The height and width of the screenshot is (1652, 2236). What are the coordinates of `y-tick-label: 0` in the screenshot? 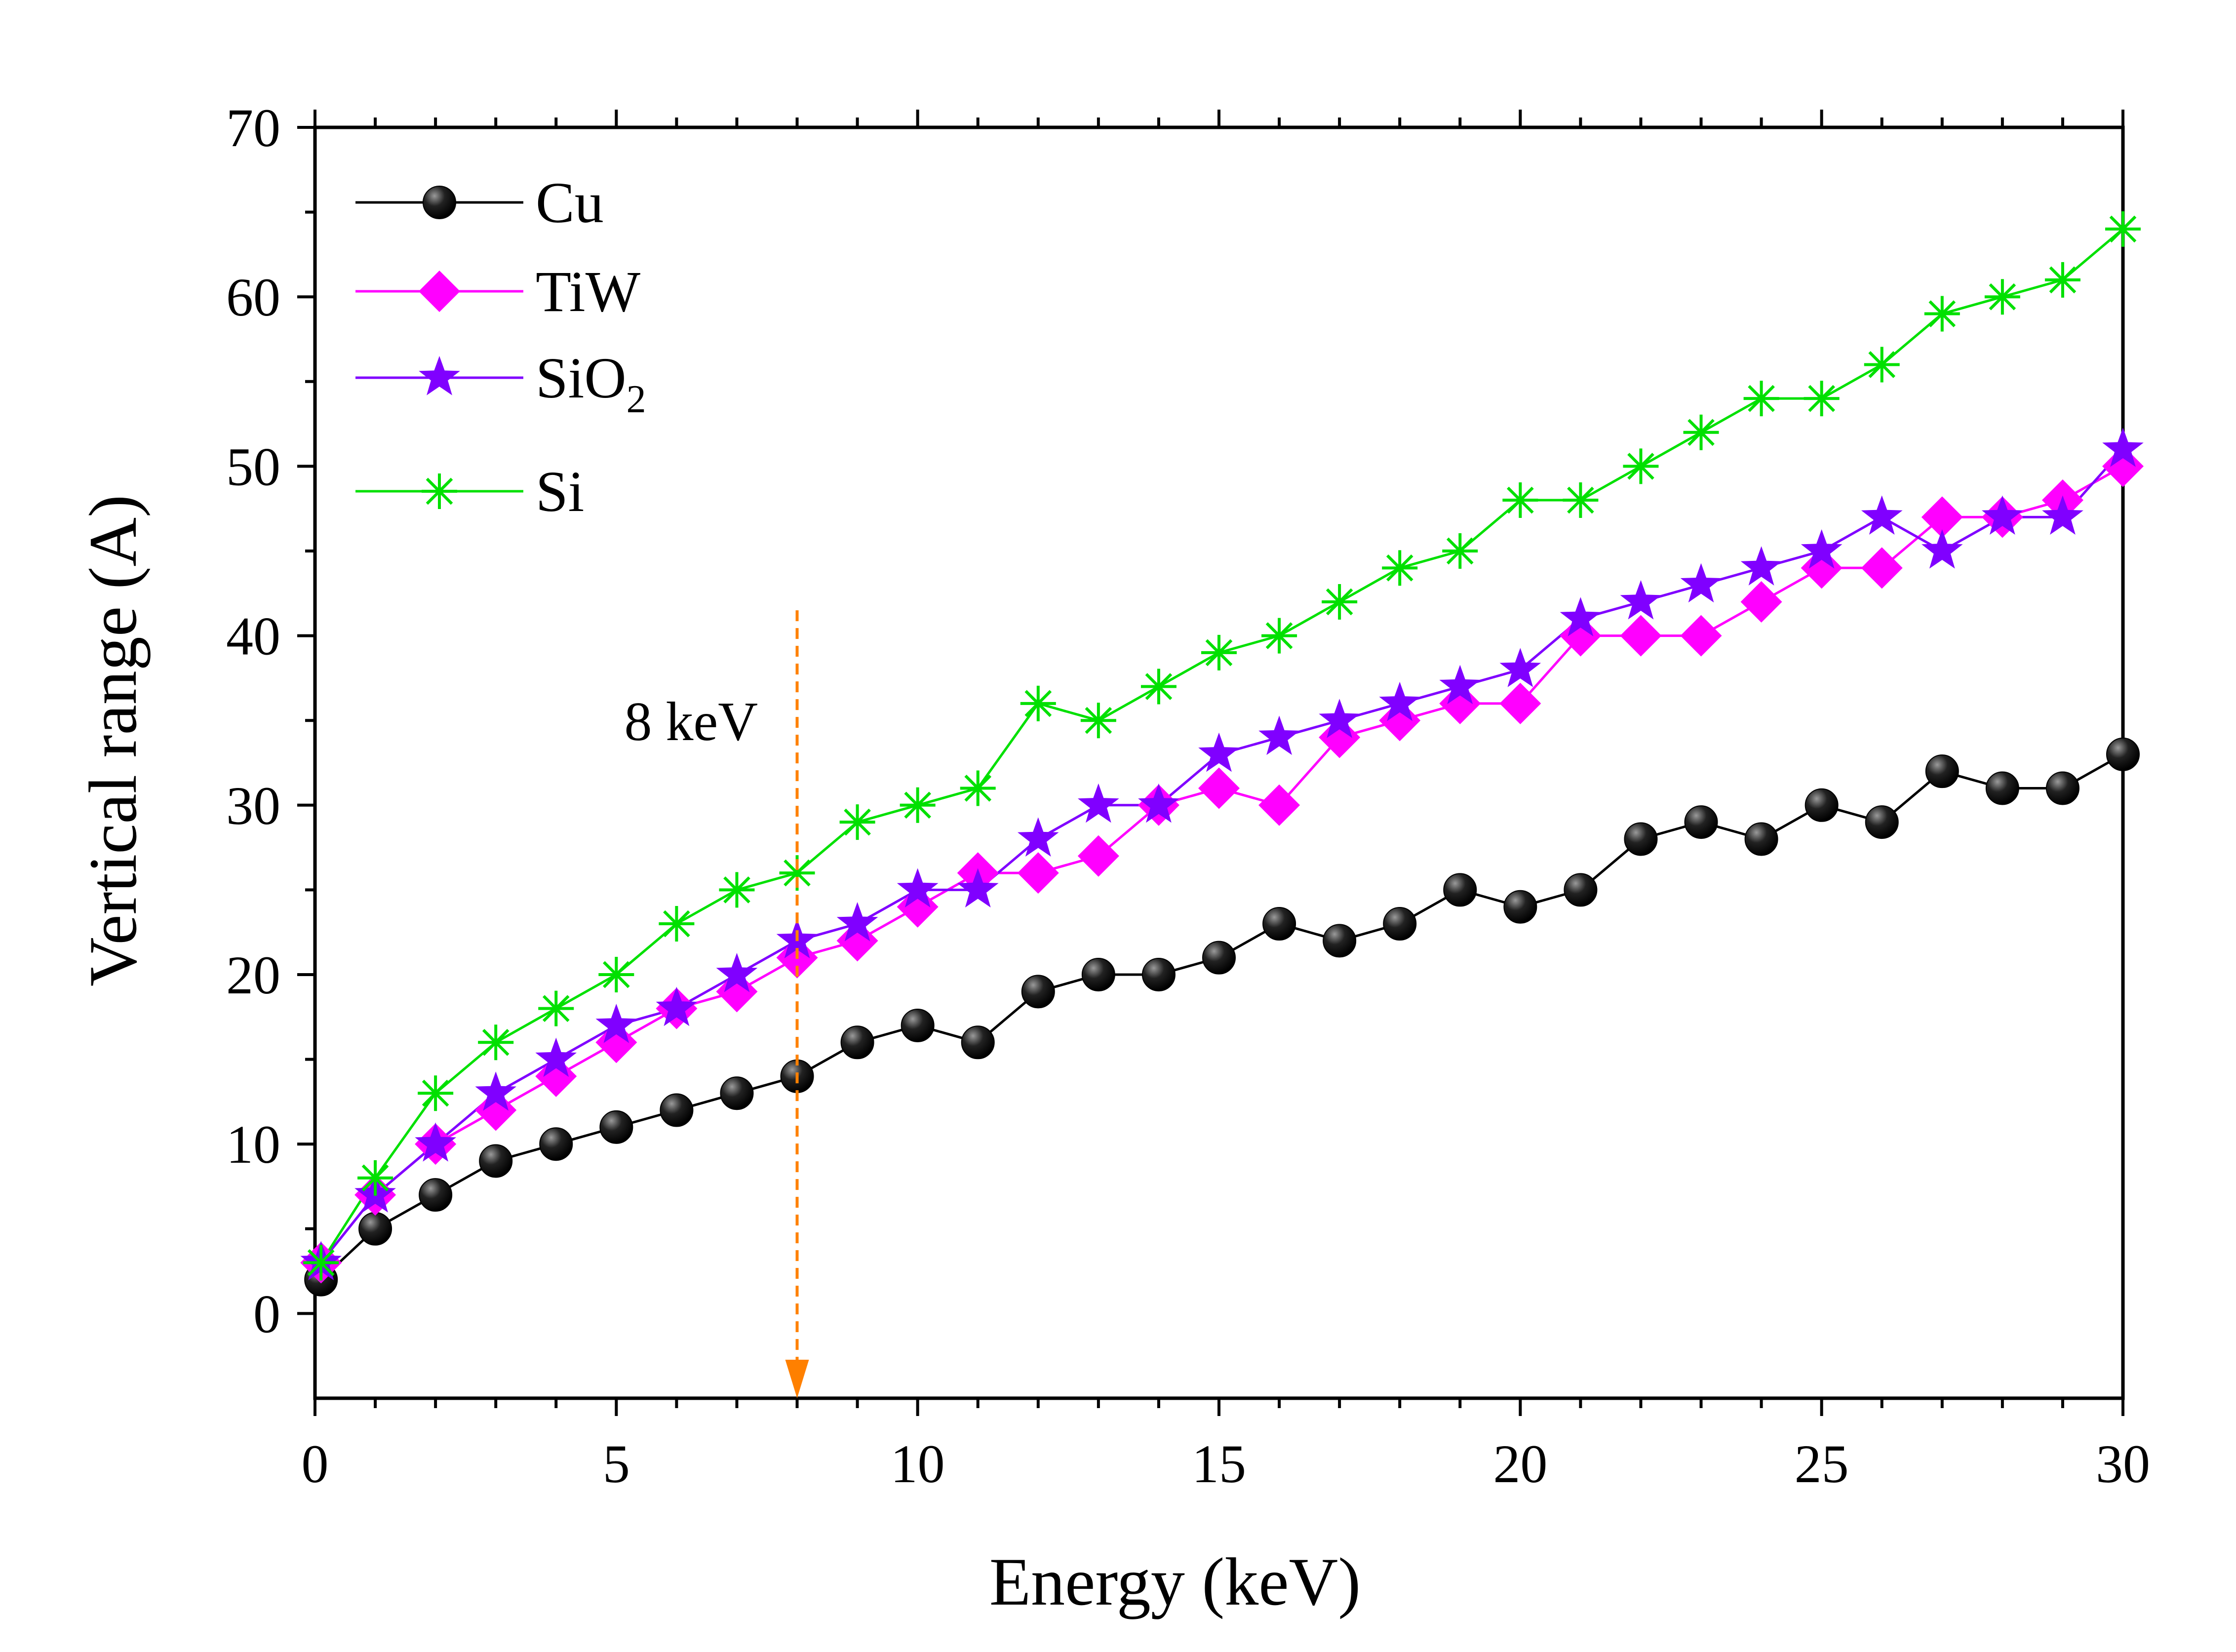 It's located at (266, 1314).